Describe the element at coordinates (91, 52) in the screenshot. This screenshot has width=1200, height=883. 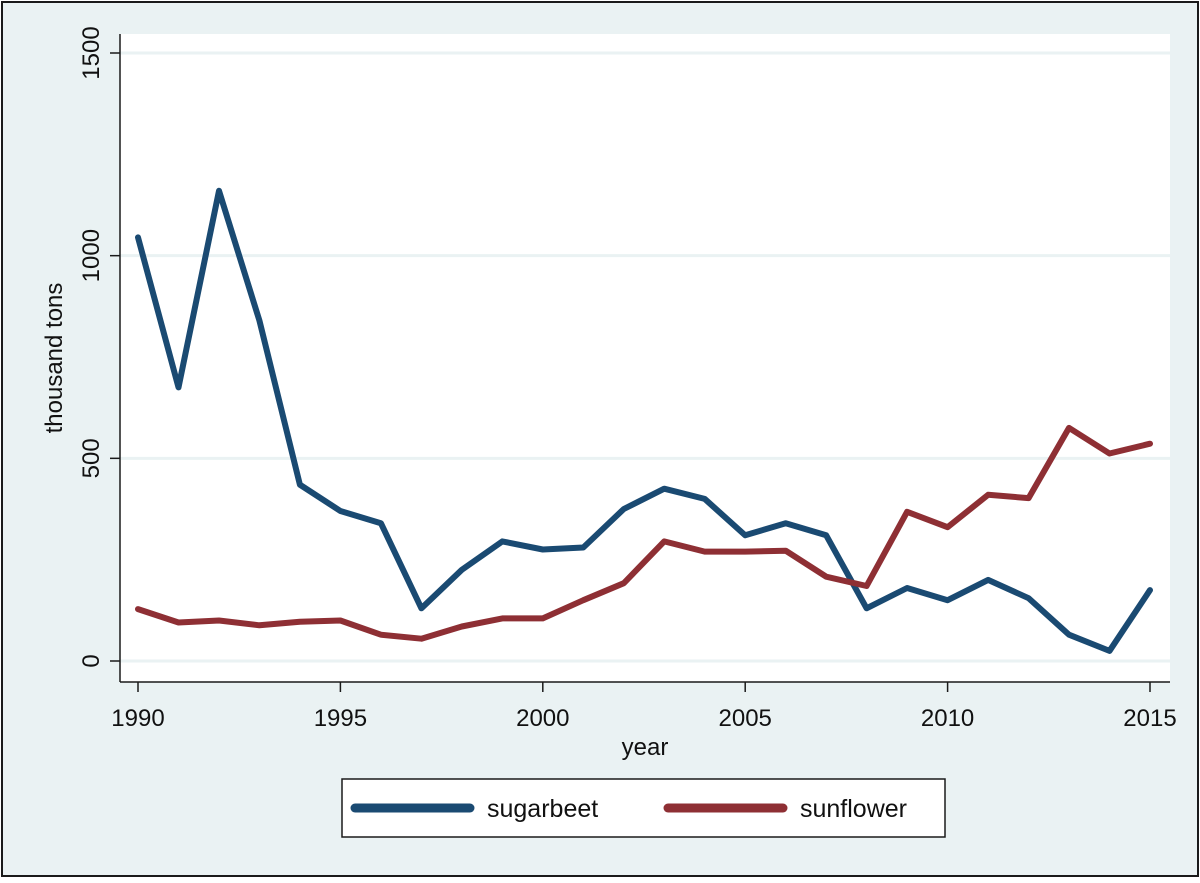
I see `y-tick-label-1500: 1500` at that location.